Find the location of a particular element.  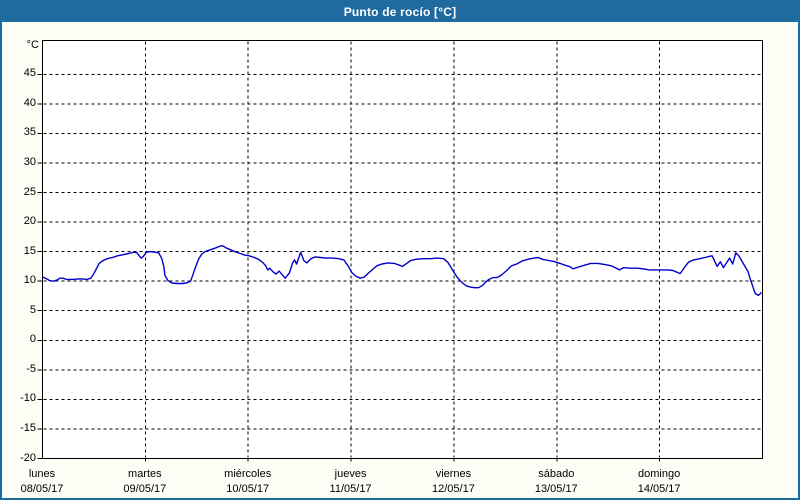

y-axis-tick-label: 35 is located at coordinates (29, 132).